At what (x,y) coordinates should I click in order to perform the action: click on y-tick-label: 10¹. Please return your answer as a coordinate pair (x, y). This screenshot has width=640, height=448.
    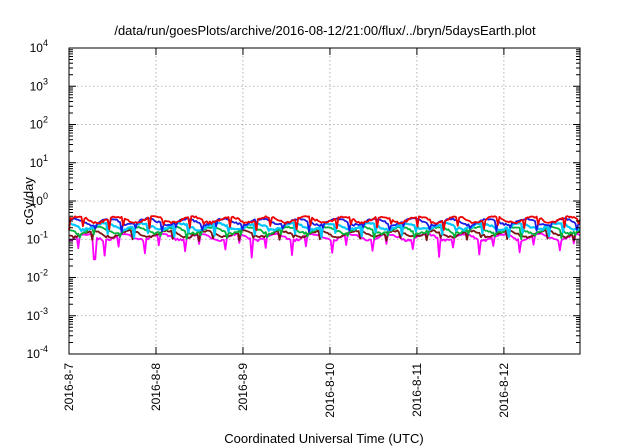
    Looking at the image, I should click on (39, 161).